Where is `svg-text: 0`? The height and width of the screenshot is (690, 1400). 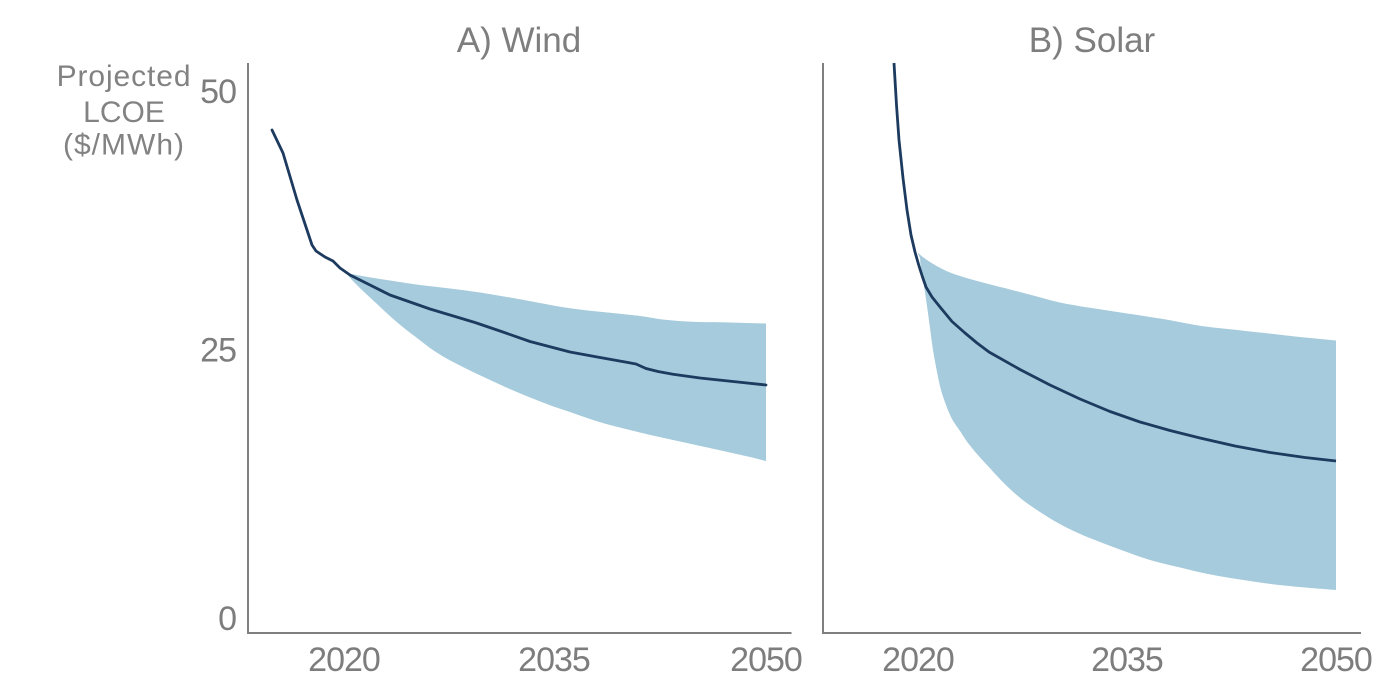 svg-text: 0 is located at coordinates (227, 619).